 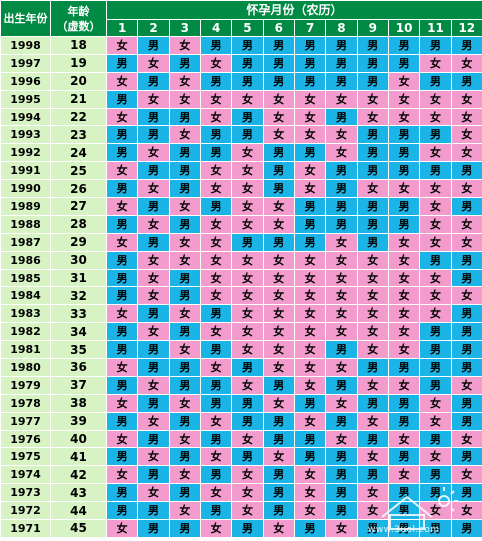 I want to click on header-row-top: 出生年份 年龄 （虚数） 怀孕月份（农历）, so click(x=241, y=10).